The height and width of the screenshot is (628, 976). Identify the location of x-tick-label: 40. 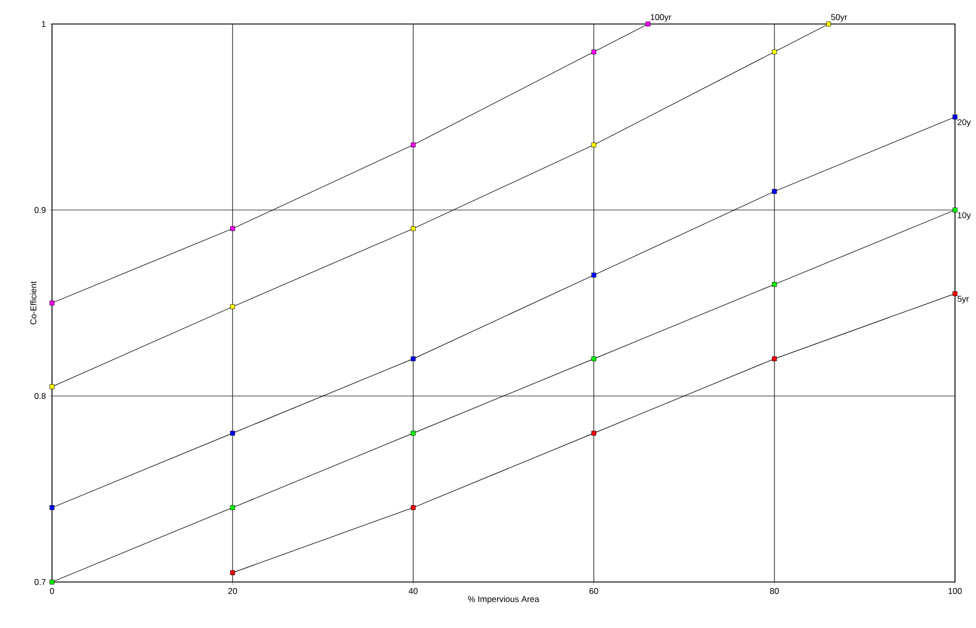
(413, 591).